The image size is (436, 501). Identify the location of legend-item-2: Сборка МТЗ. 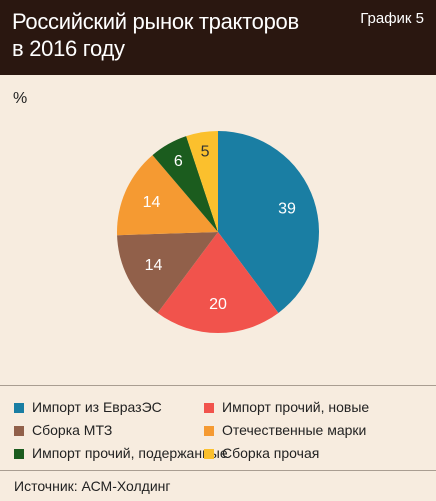
(109, 430).